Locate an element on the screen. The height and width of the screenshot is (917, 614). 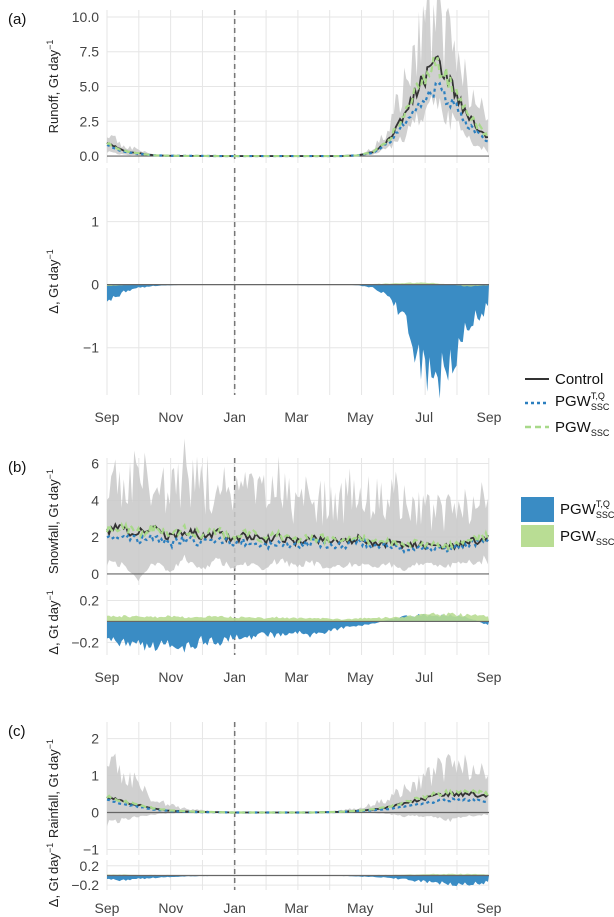
legend-fill-label-pgw-tq-sup: T,Q is located at coordinates (603, 504).